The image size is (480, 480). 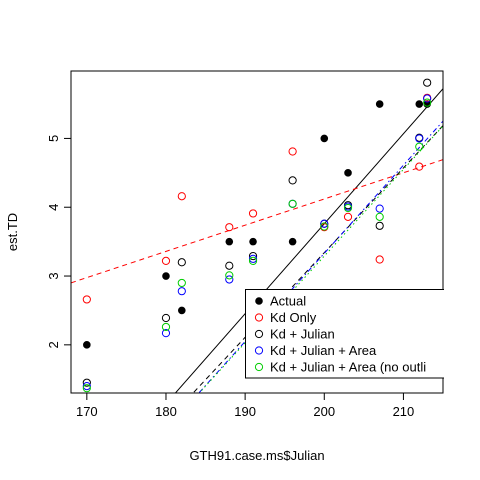 What do you see at coordinates (12, 232) in the screenshot?
I see `y-axis-label: est.TD` at bounding box center [12, 232].